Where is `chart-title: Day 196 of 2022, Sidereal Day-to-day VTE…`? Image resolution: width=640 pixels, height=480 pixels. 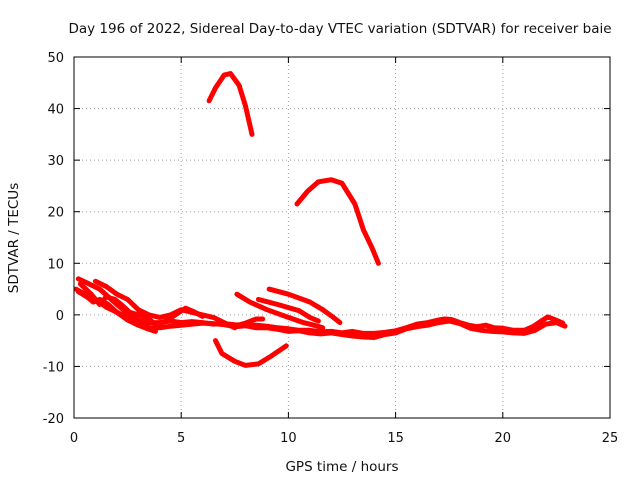 chart-title: Day 196 of 2022, Sidereal Day-to-day VTE… is located at coordinates (339, 29).